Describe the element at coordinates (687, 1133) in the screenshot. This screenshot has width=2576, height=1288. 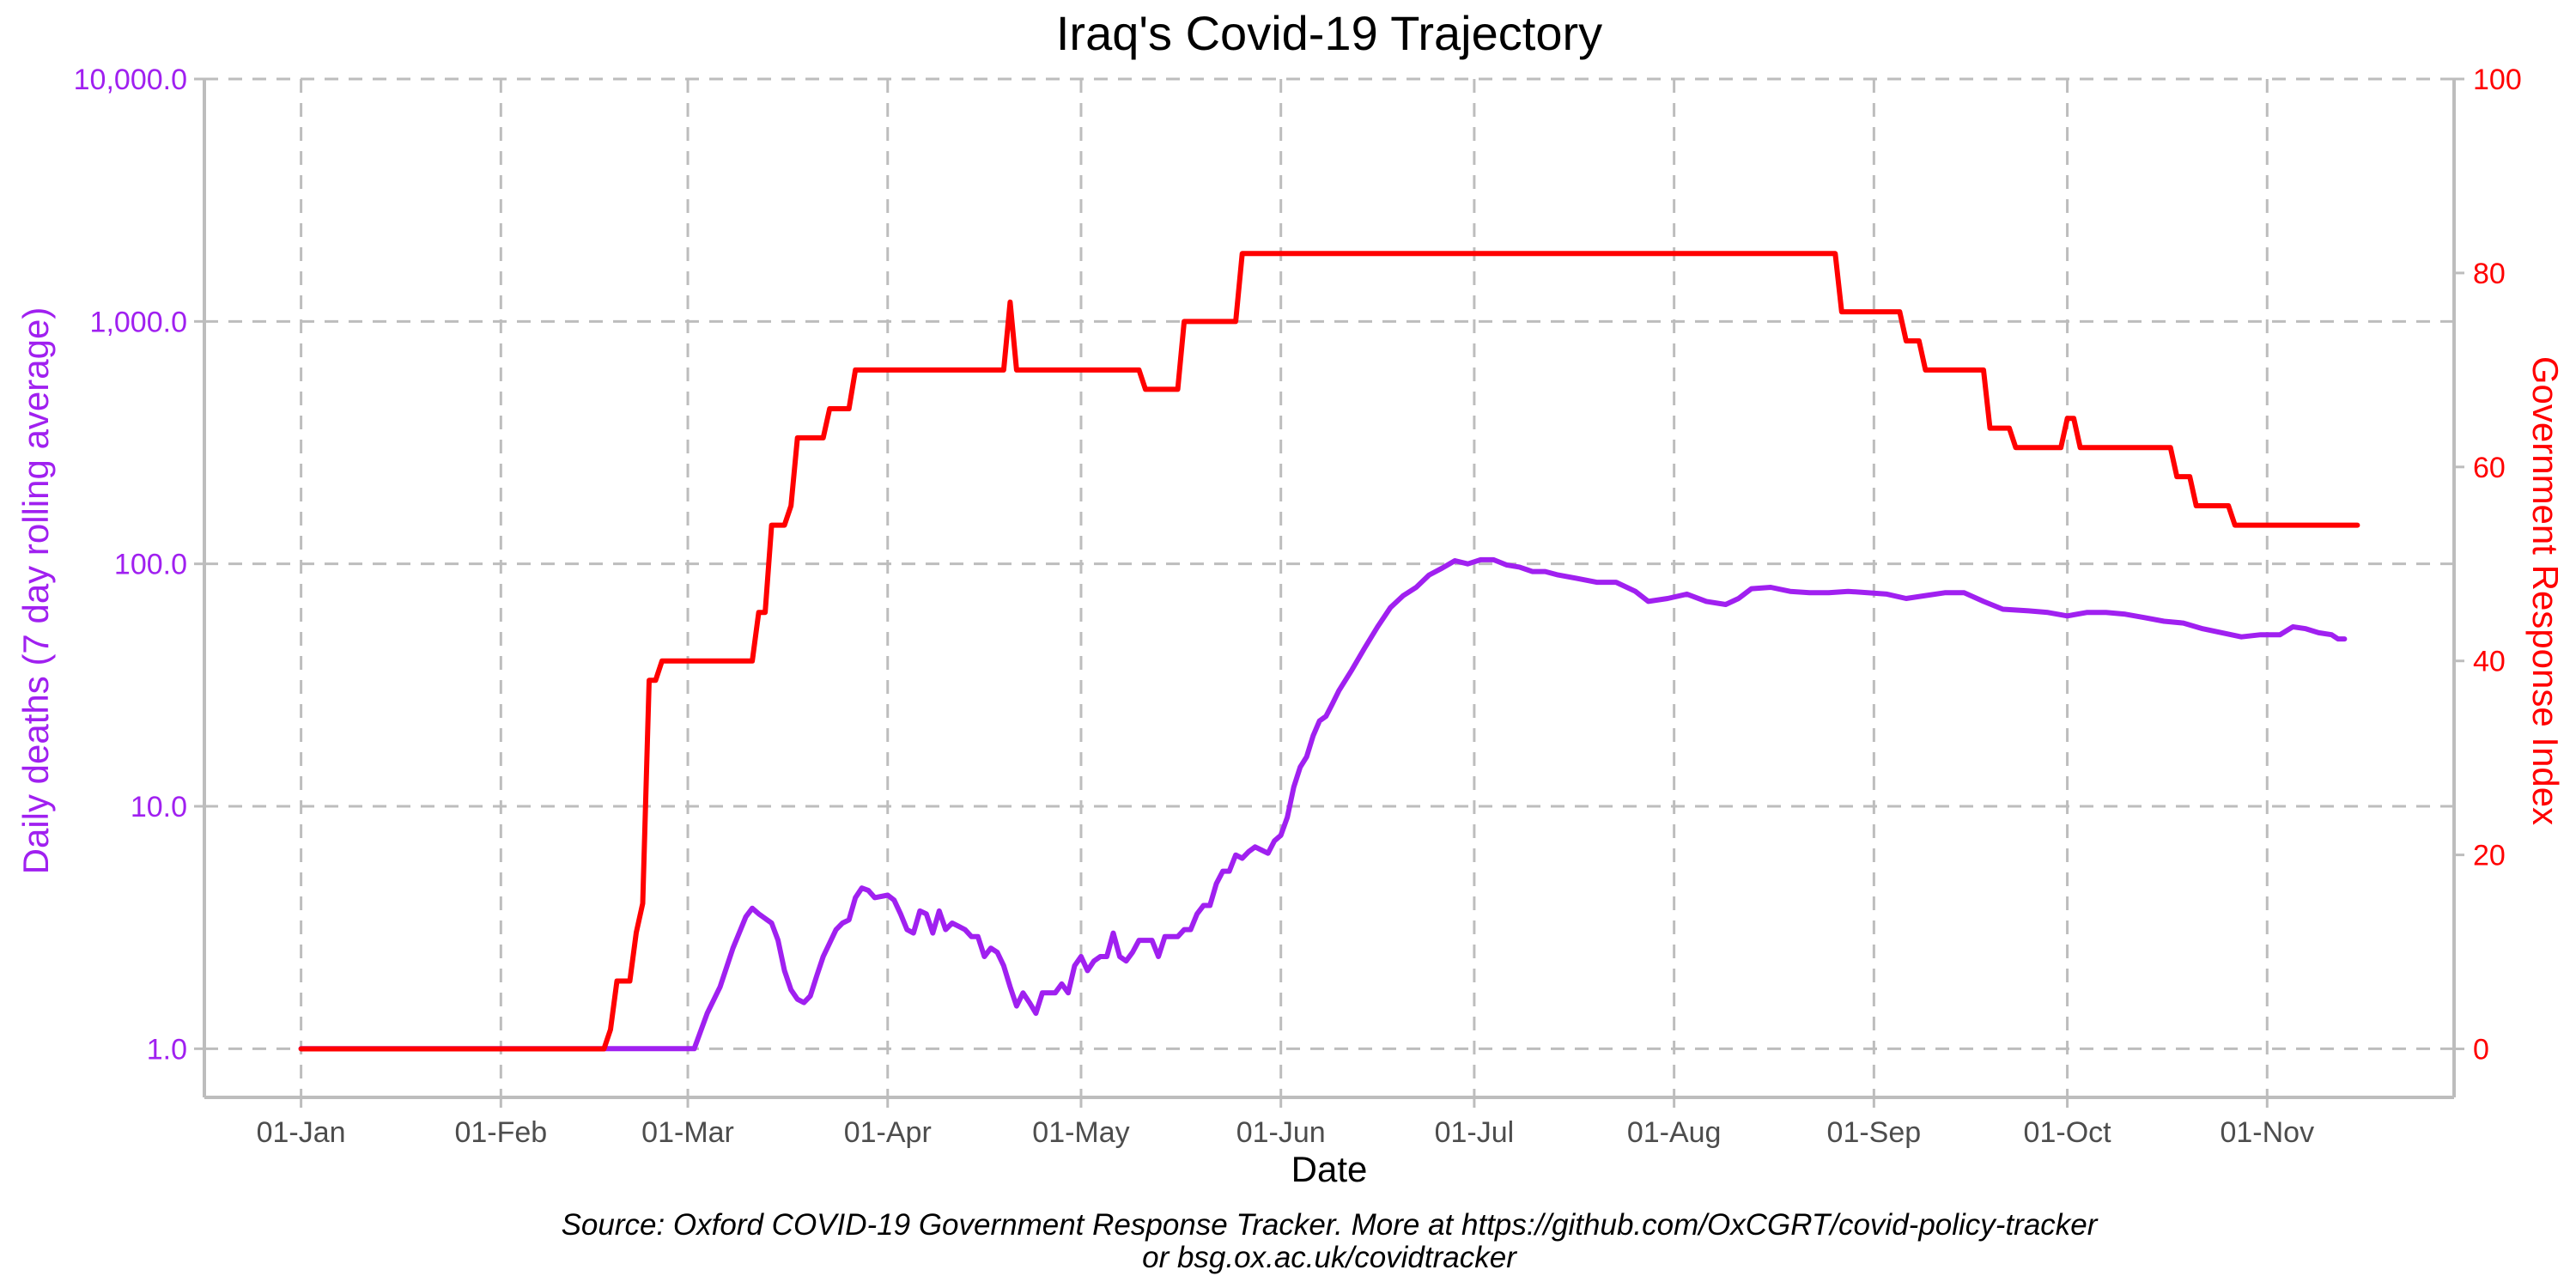
I see `x-tick-label: 01-Mar` at that location.